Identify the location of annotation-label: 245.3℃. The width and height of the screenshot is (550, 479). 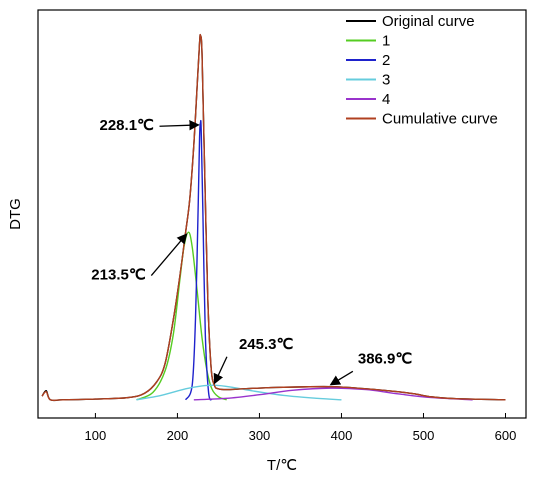
(266, 344).